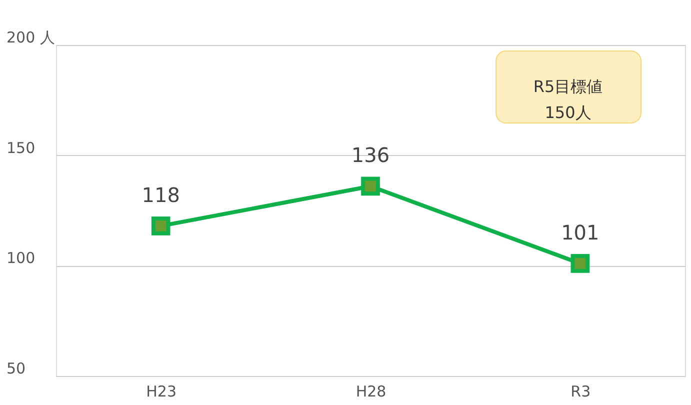 This screenshot has width=691, height=405. I want to click on x-tick-label: H28, so click(371, 391).